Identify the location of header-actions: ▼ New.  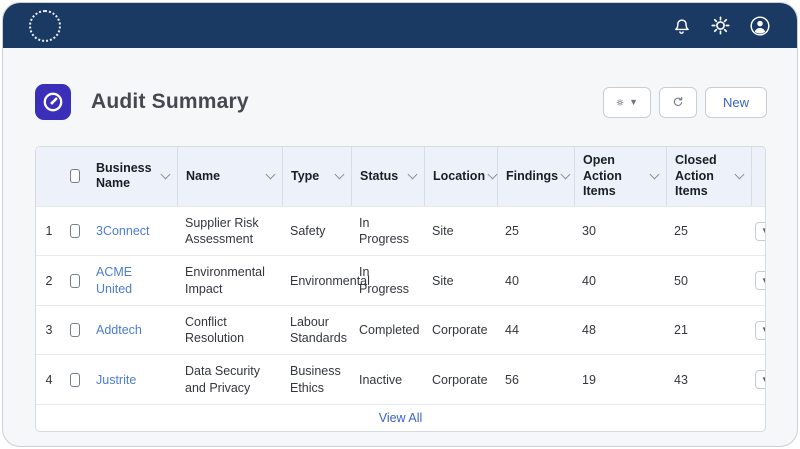
(685, 102).